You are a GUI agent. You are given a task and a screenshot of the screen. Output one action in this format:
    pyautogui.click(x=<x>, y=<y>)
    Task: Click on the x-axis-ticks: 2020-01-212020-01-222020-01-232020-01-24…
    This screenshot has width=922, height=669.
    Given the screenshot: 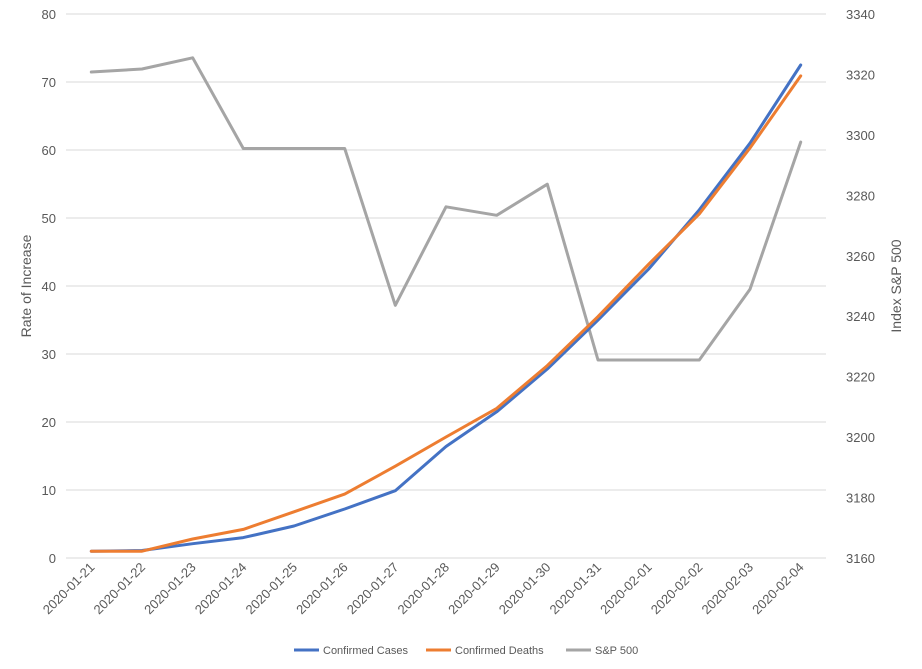 What is the action you would take?
    pyautogui.click(x=423, y=589)
    